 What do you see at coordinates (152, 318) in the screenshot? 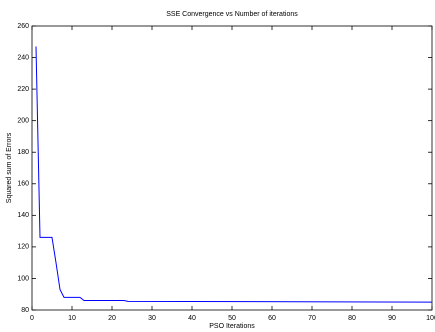
I see `x-tick-label: 30` at bounding box center [152, 318].